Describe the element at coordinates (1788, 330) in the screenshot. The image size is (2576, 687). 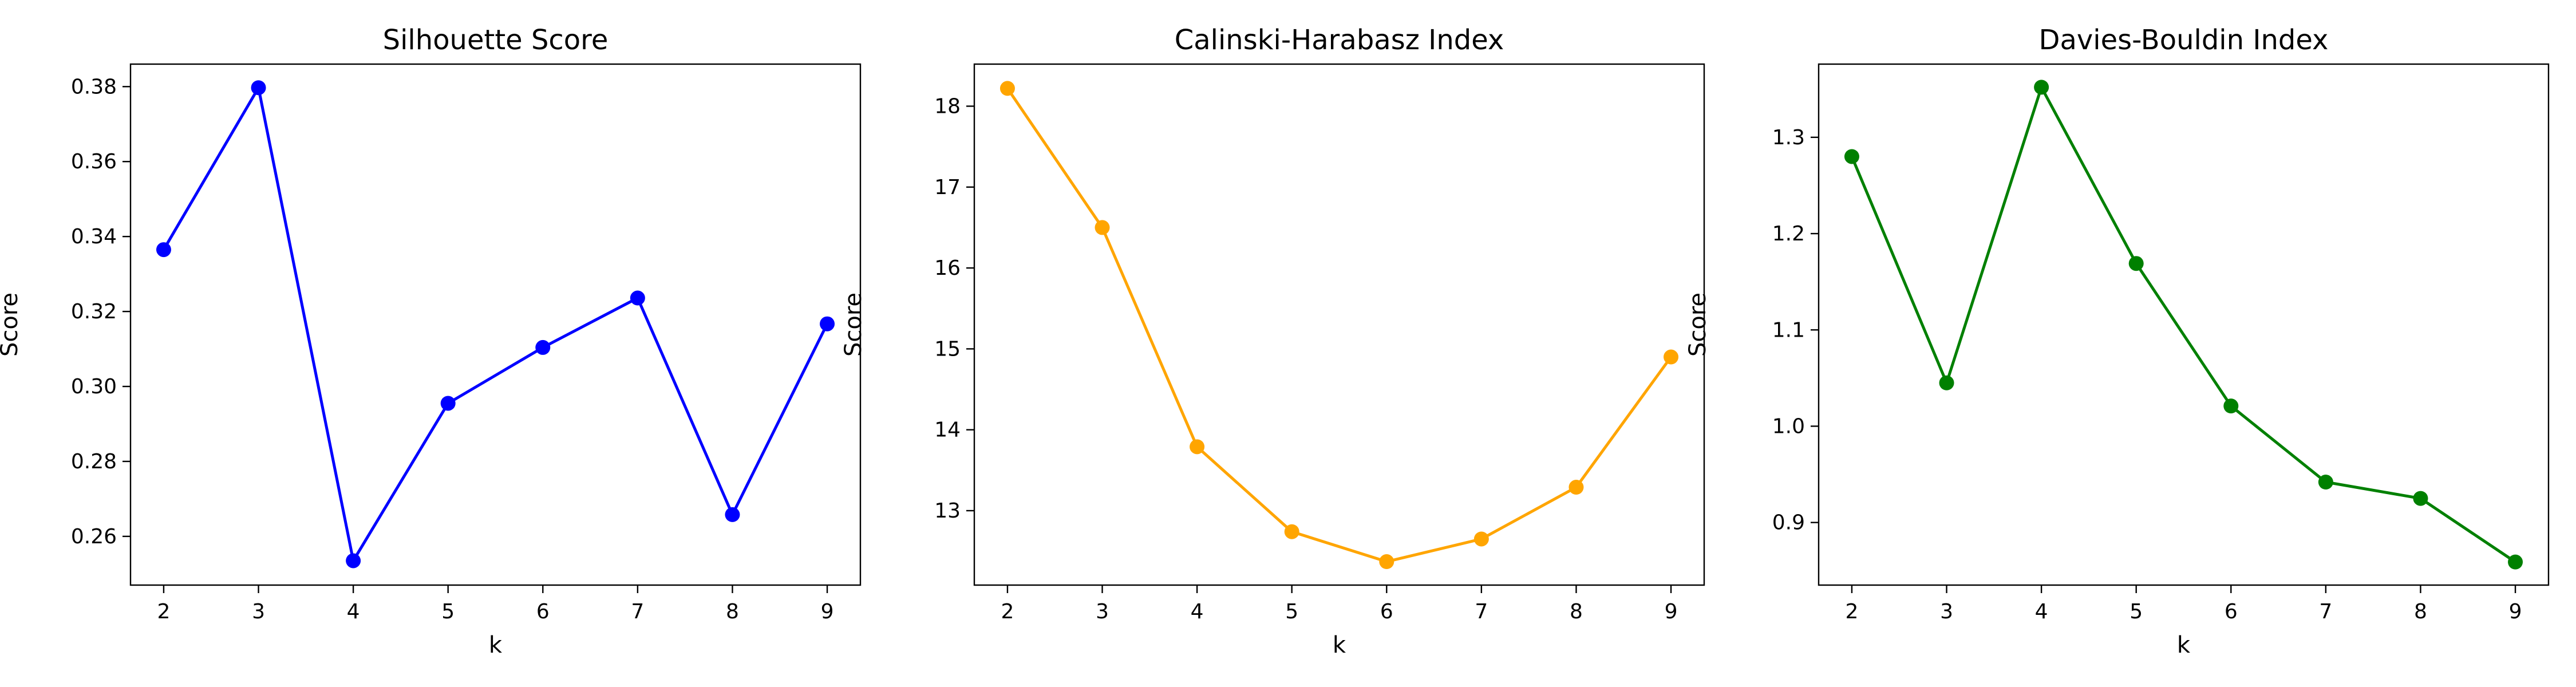
I see `y-tick-label: 1.1` at that location.